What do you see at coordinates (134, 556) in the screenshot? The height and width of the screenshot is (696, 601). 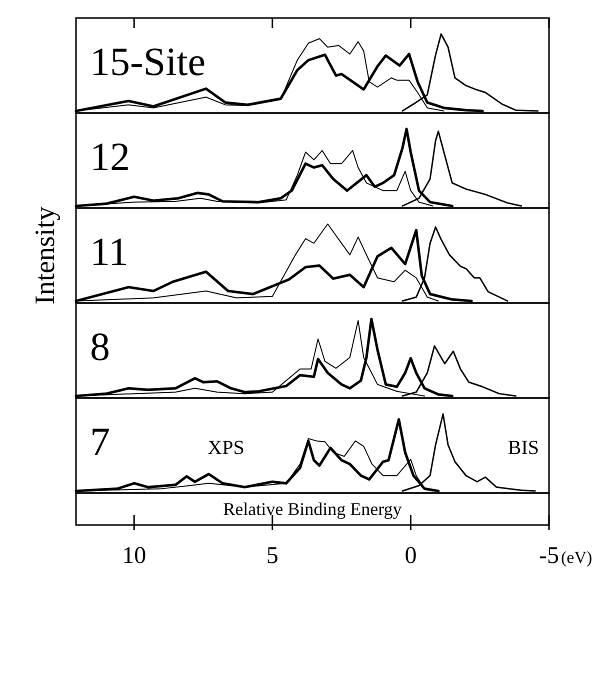 I see `x-tick-label: 10` at bounding box center [134, 556].